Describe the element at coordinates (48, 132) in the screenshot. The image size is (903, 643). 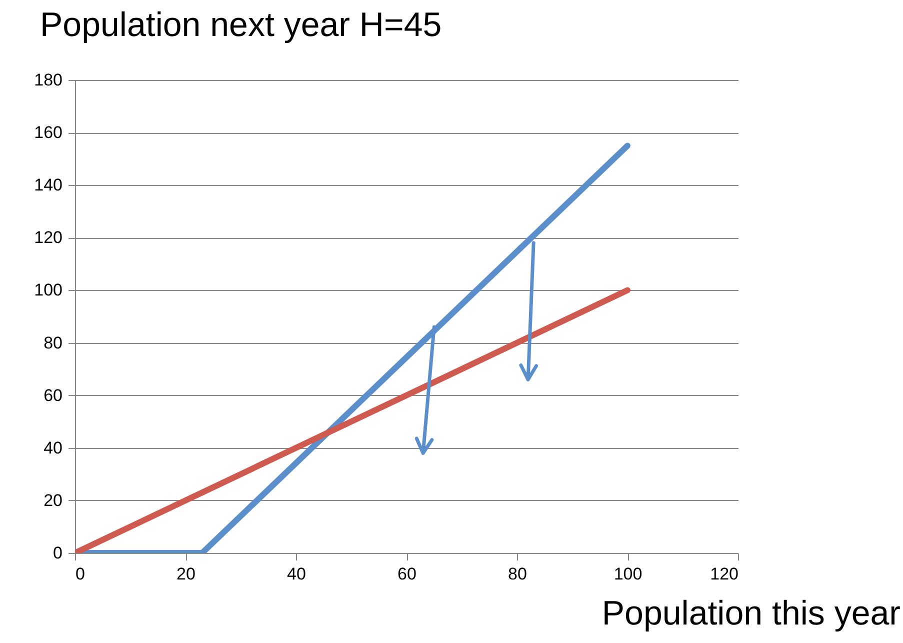
I see `y-tick-label: 160` at that location.